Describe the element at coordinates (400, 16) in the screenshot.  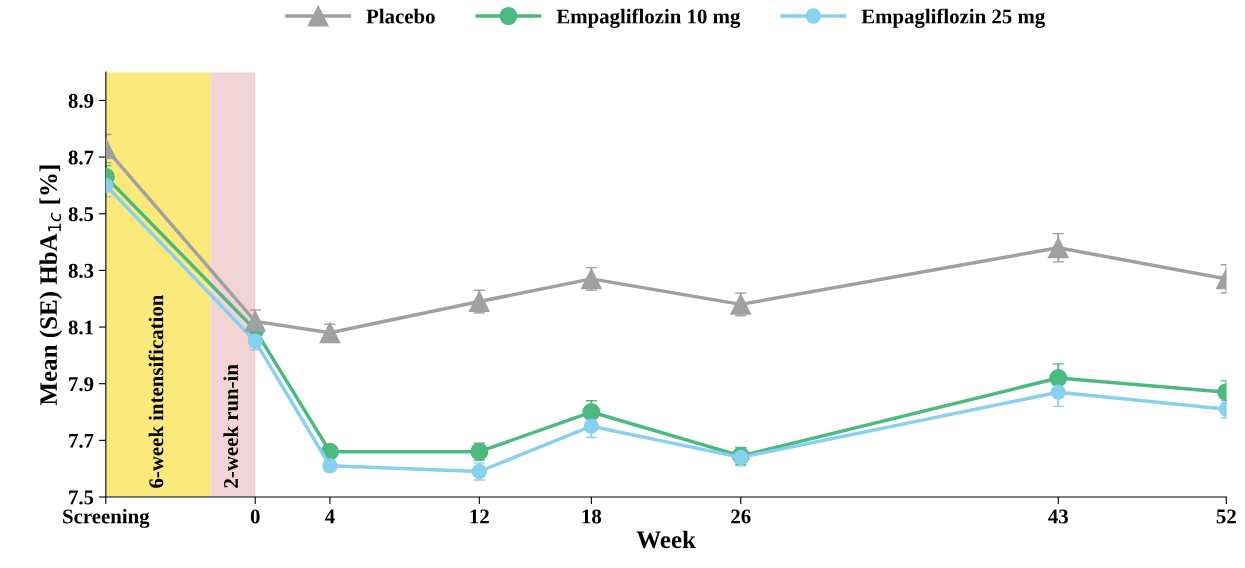
I see `legend-label: Placebo` at that location.